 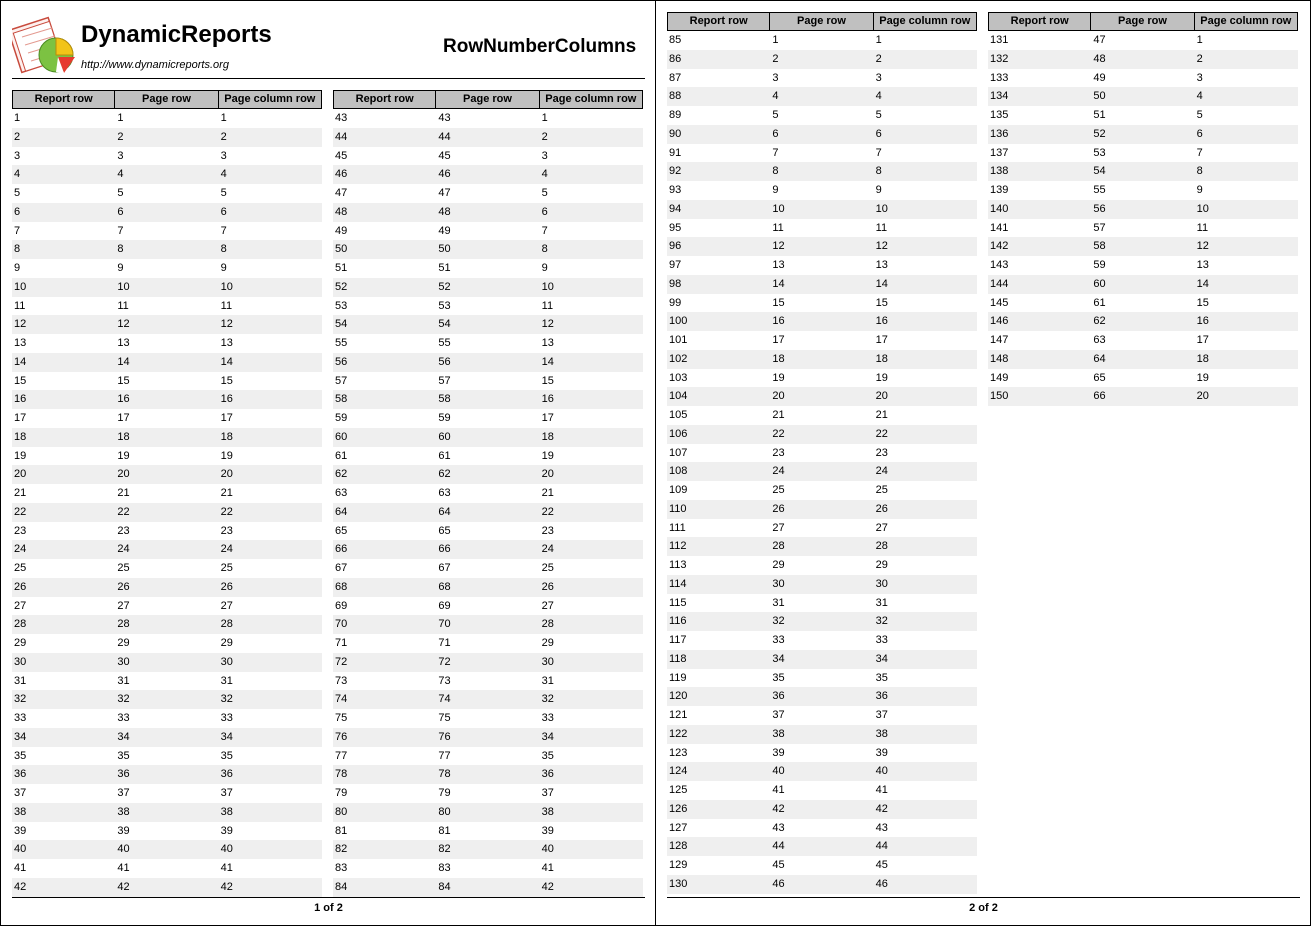 I want to click on table-cell: 32, so click(x=778, y=621).